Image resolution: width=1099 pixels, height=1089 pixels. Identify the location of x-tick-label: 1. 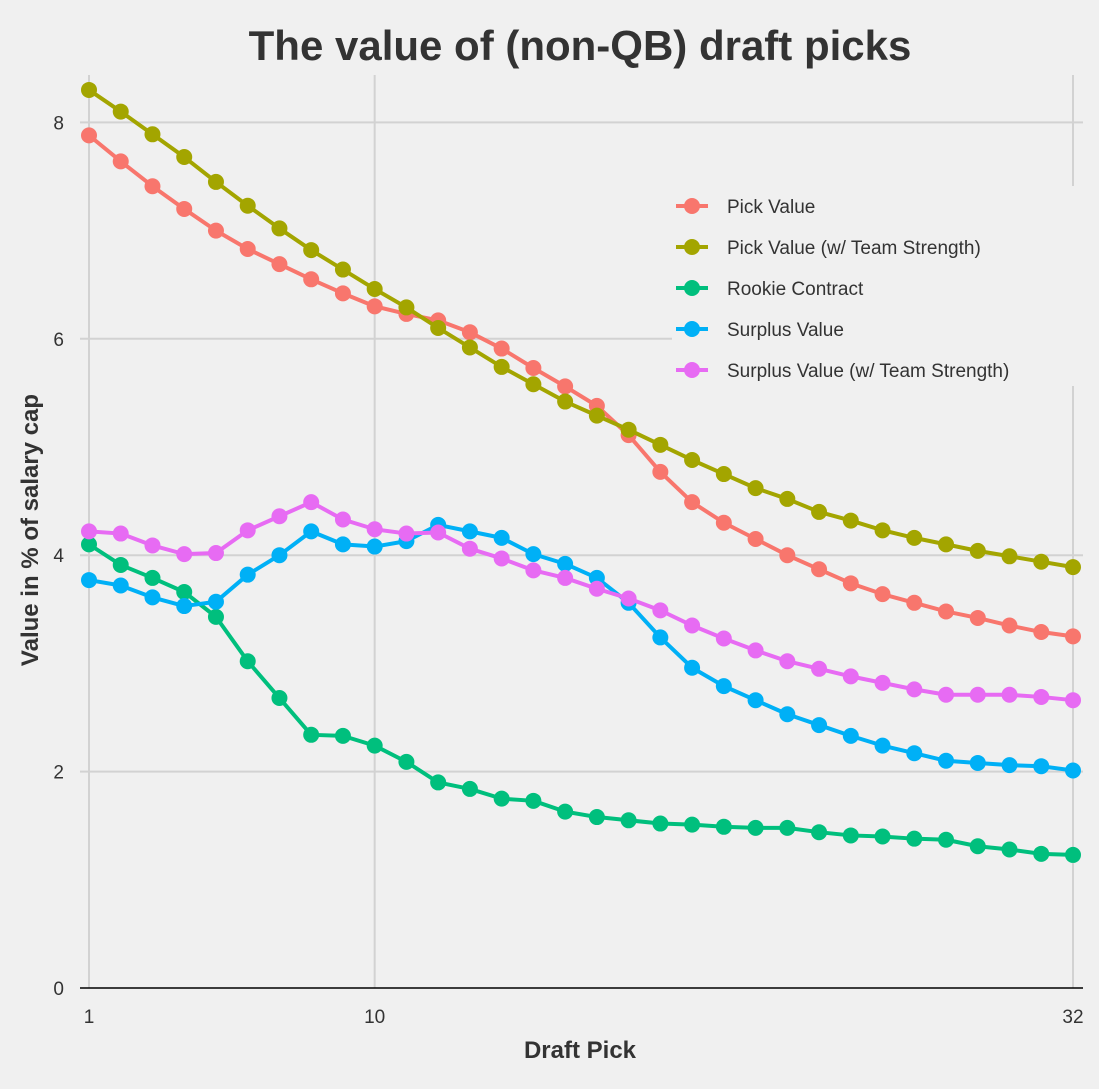
(89, 1017).